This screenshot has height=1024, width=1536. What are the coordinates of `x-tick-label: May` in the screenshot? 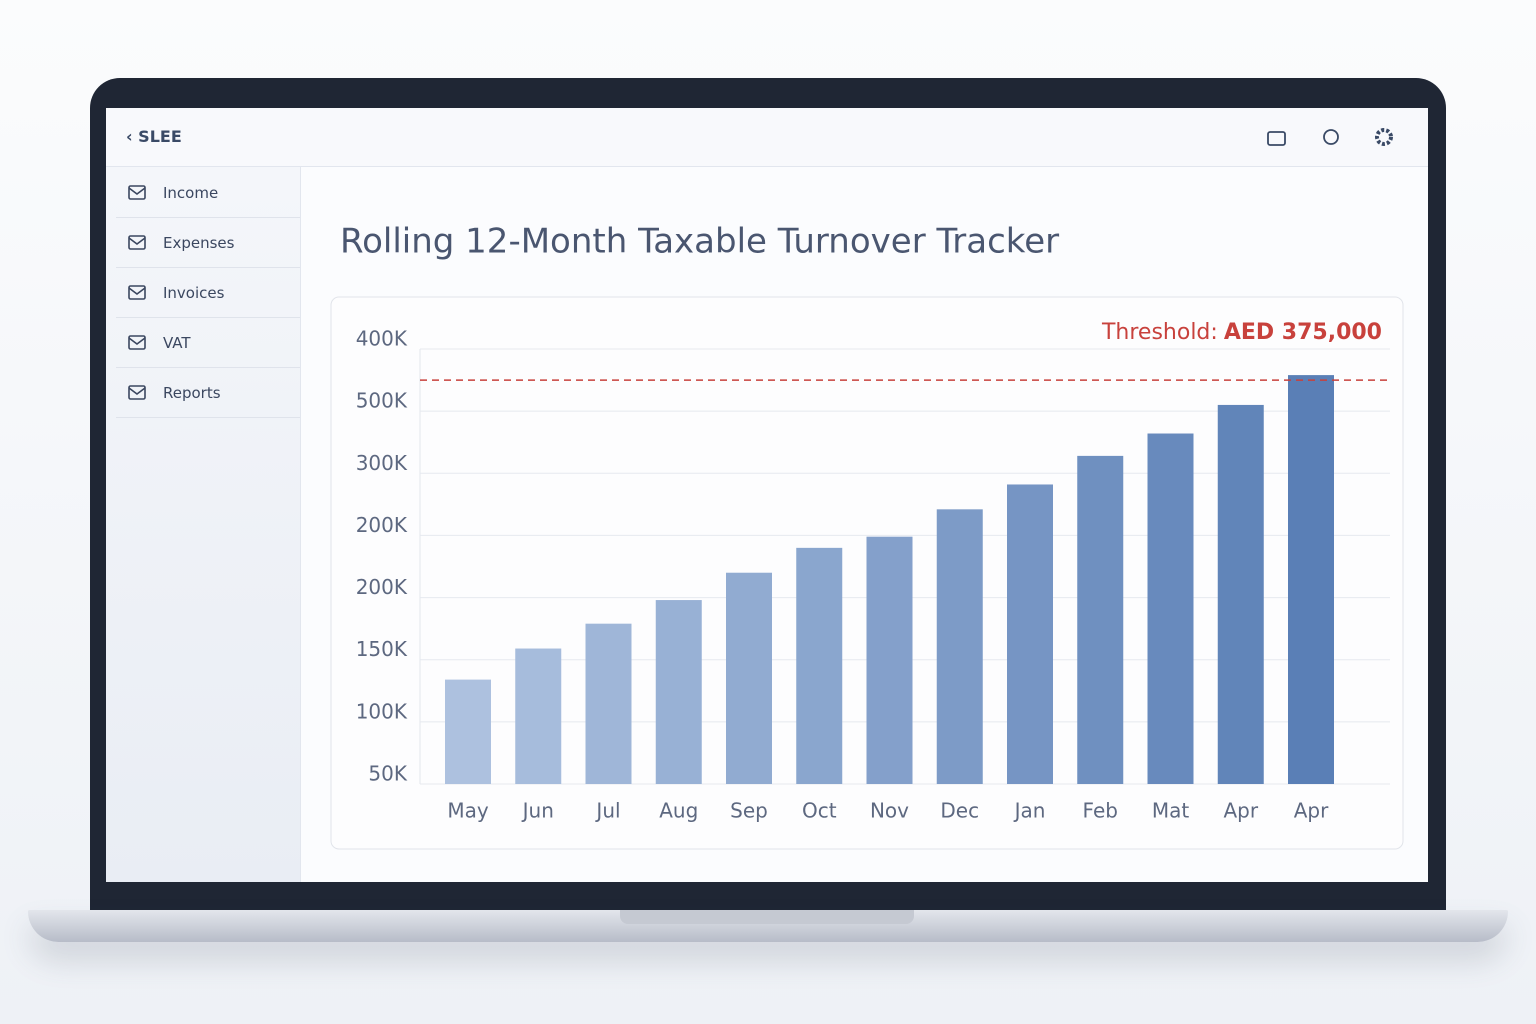 It's located at (468, 811).